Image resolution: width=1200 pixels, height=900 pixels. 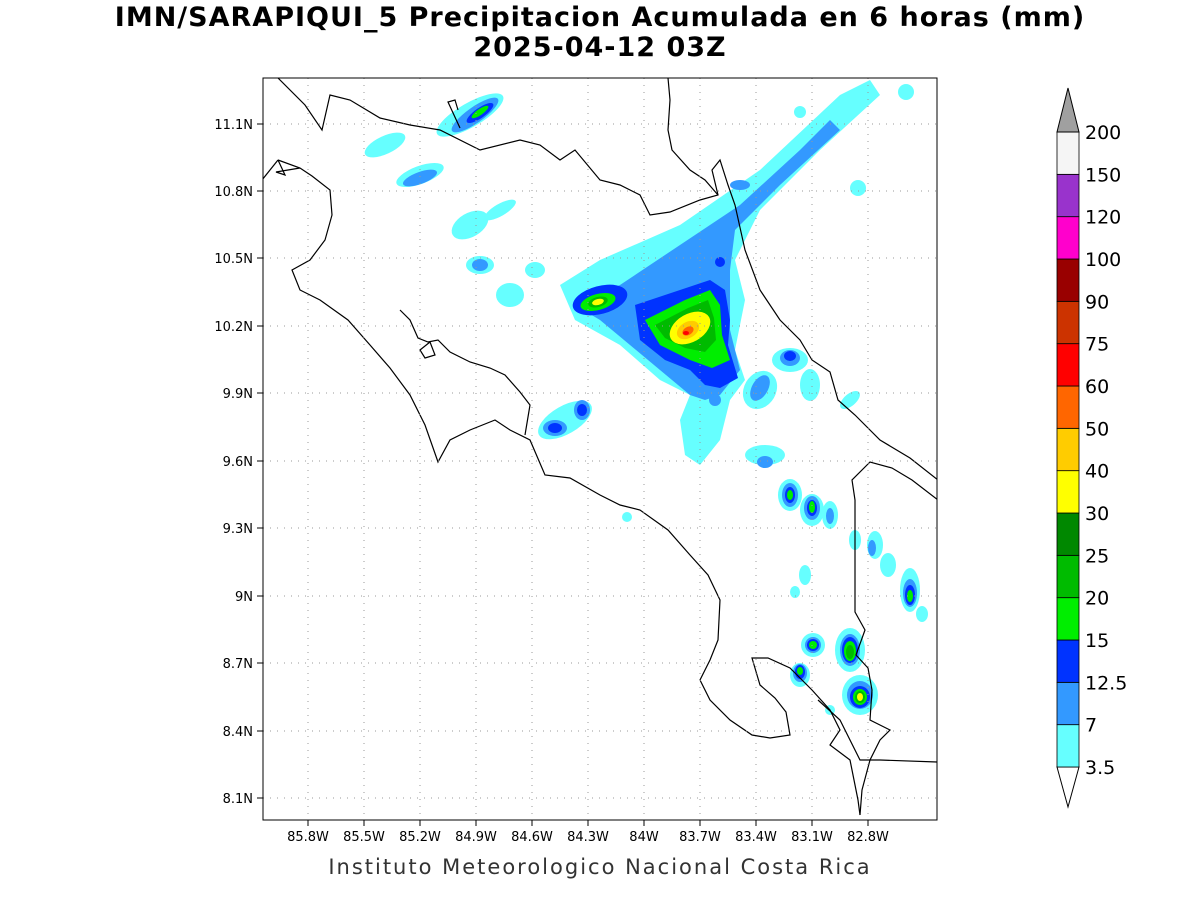 I want to click on lon-tick-label: 85.8W, so click(x=308, y=837).